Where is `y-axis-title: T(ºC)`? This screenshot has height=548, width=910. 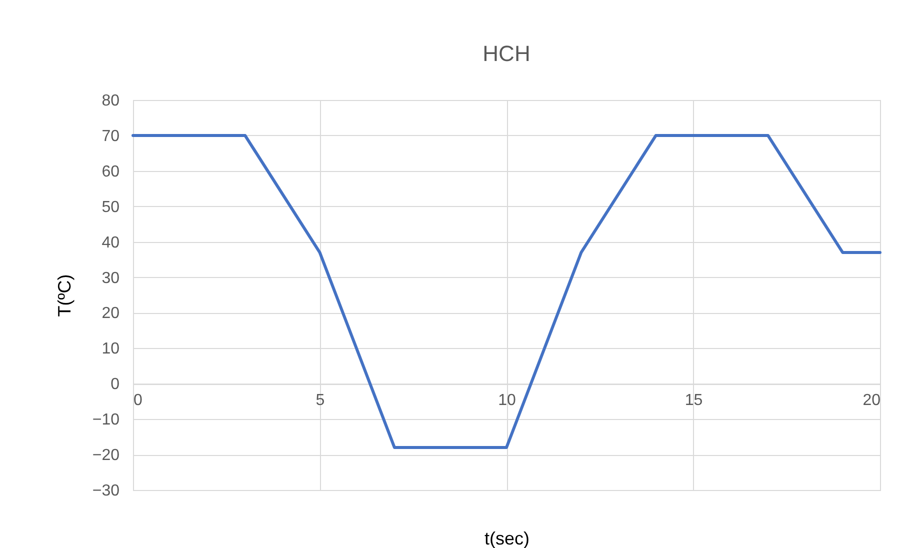
y-axis-title: T(ºC) is located at coordinates (64, 295).